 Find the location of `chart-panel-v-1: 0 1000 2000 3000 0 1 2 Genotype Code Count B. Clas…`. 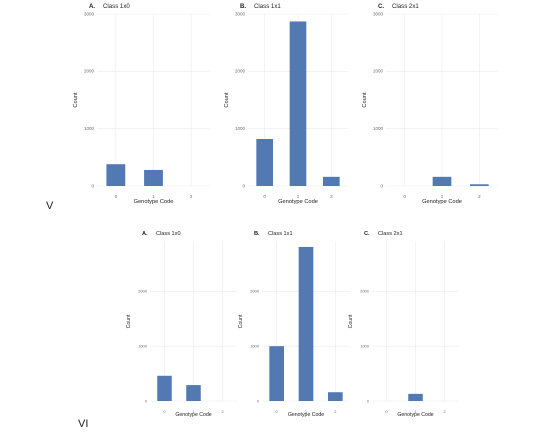

chart-panel-v-1: 0 1000 2000 3000 0 1 2 Genotype Code Count B. Clas… is located at coordinates (286, 104).